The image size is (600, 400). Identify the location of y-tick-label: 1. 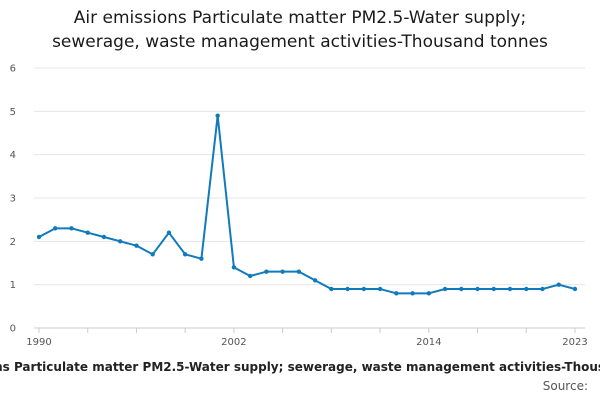
(13, 285).